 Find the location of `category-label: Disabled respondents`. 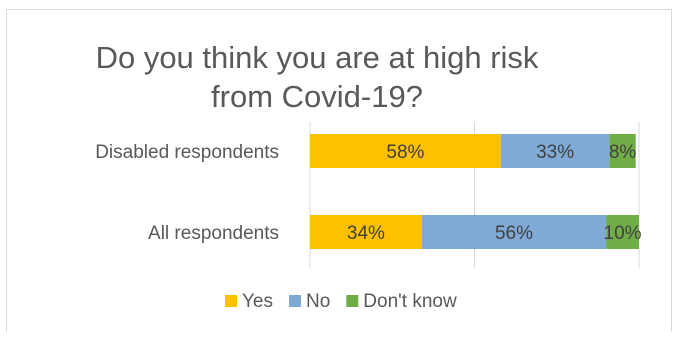

category-label: Disabled respondents is located at coordinates (187, 152).